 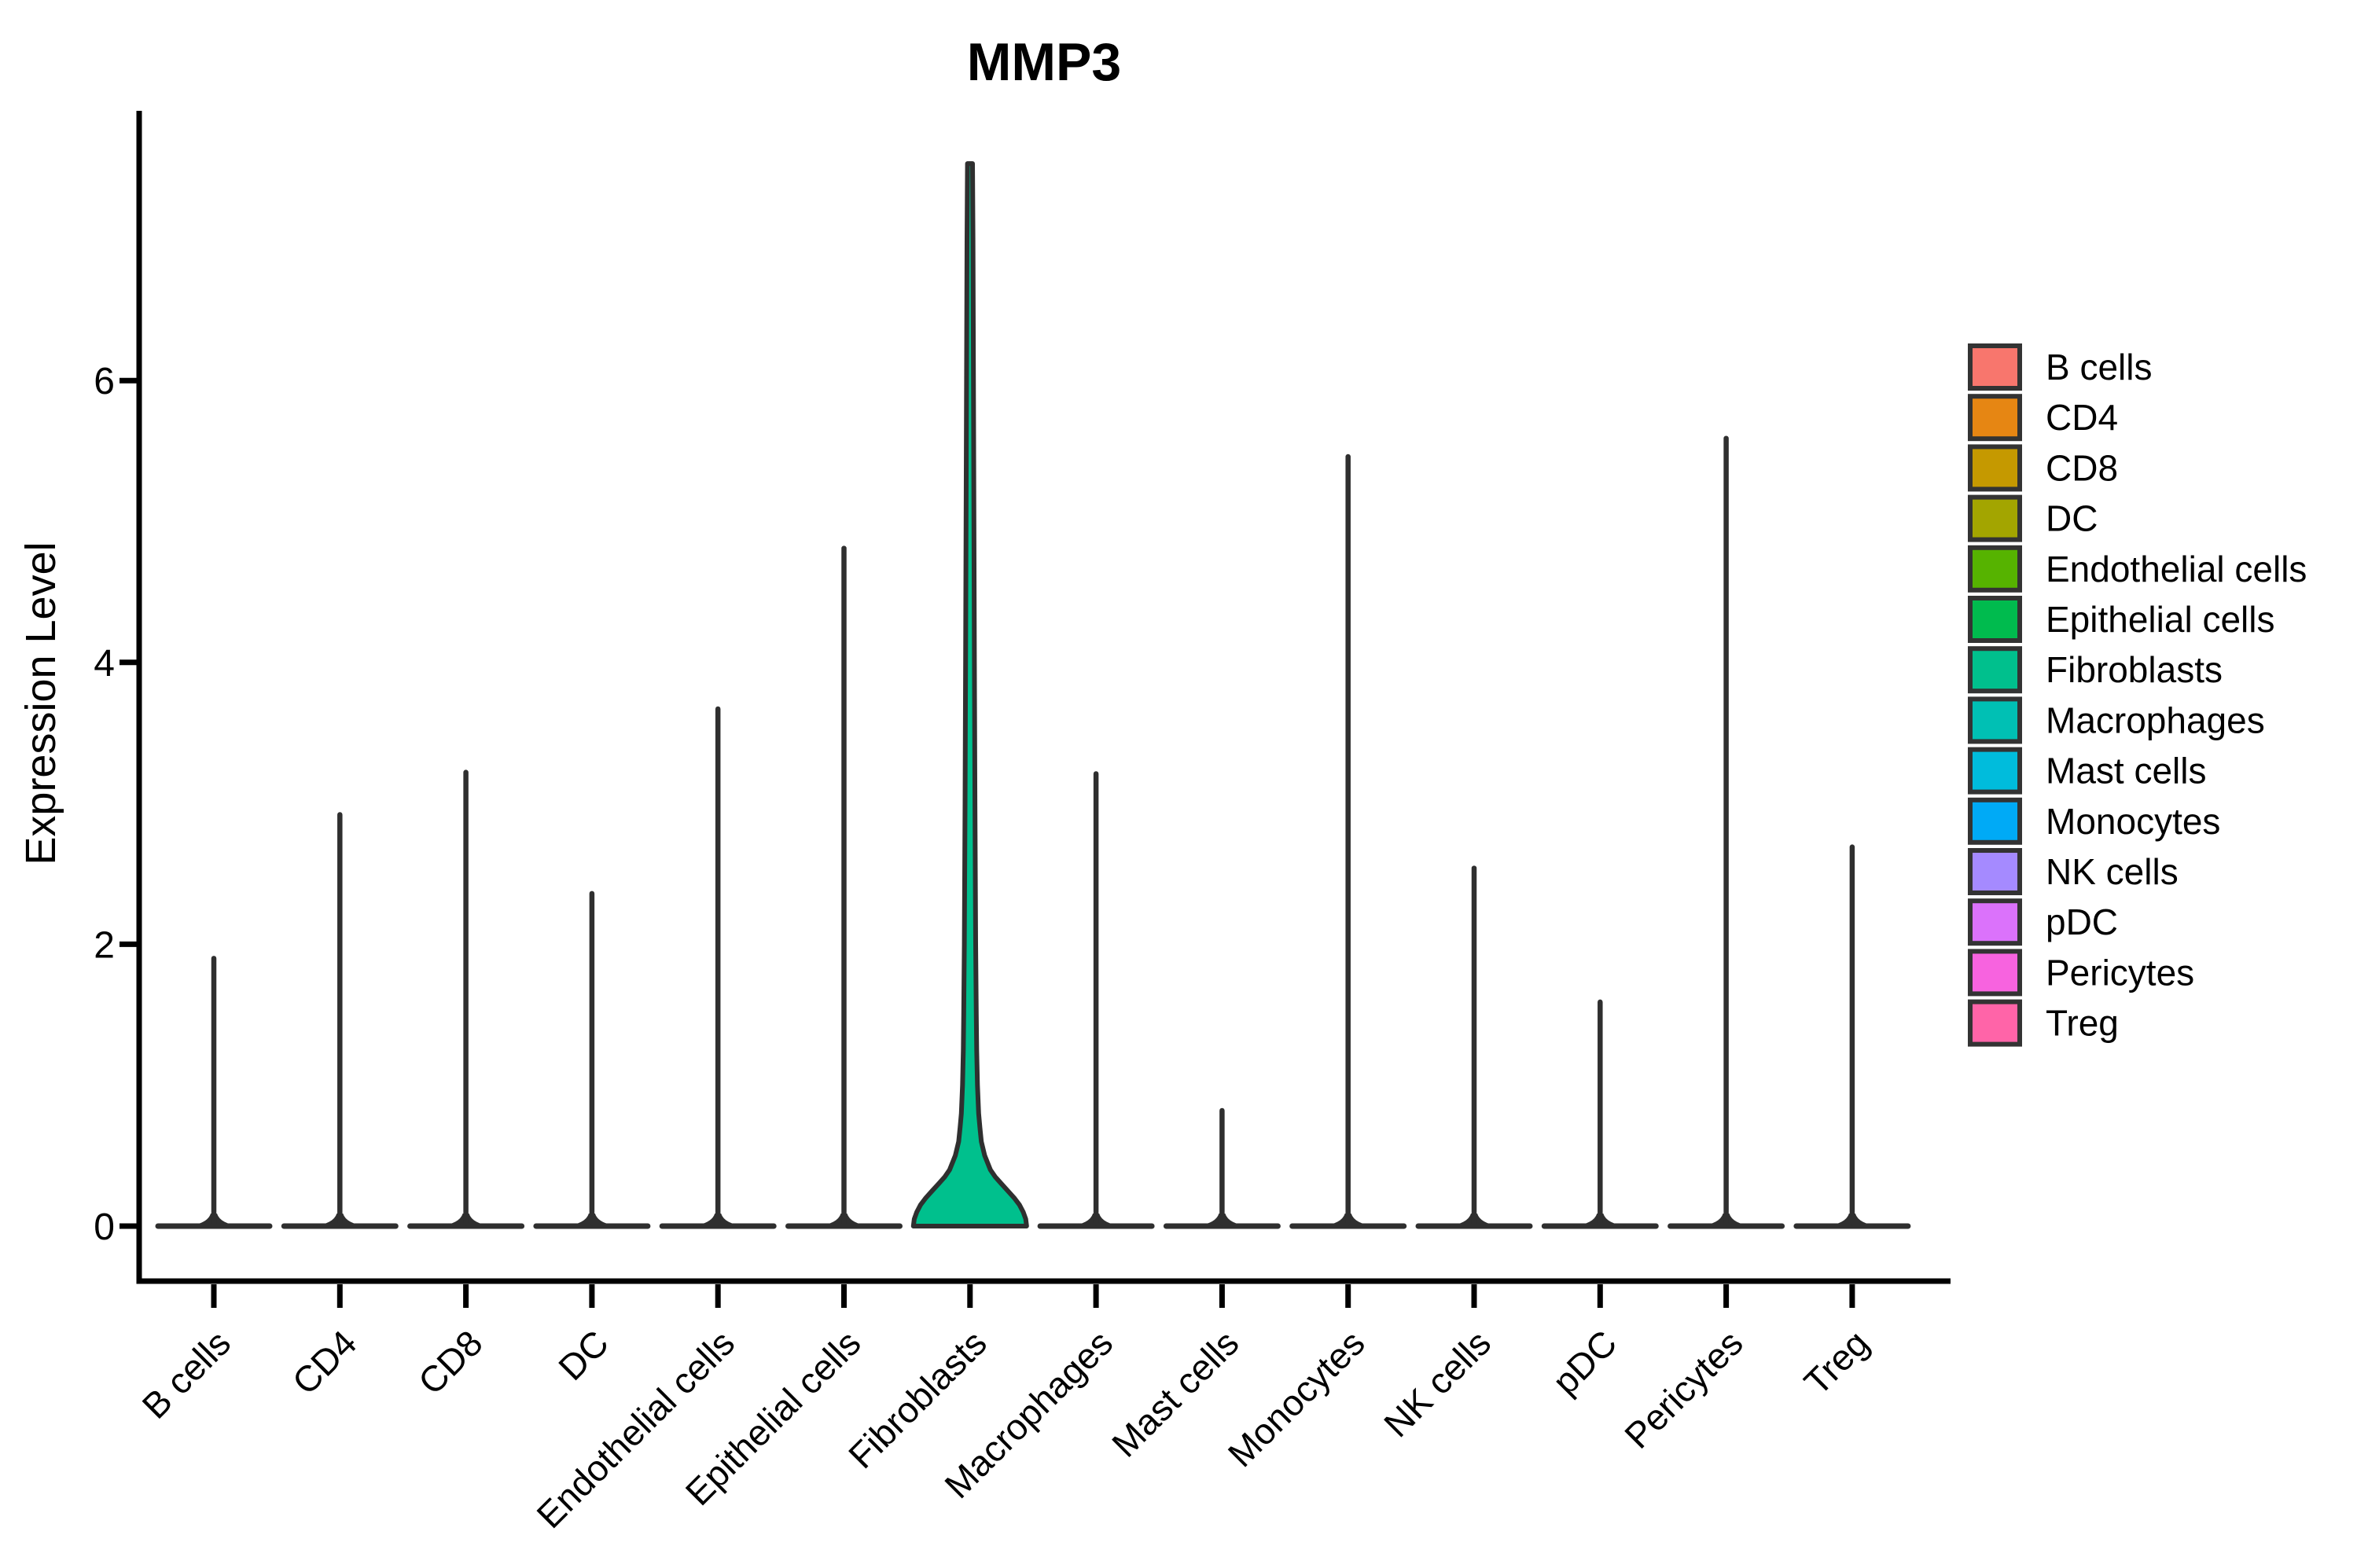 What do you see at coordinates (214, 1092) in the screenshot?
I see `violin-b-cells` at bounding box center [214, 1092].